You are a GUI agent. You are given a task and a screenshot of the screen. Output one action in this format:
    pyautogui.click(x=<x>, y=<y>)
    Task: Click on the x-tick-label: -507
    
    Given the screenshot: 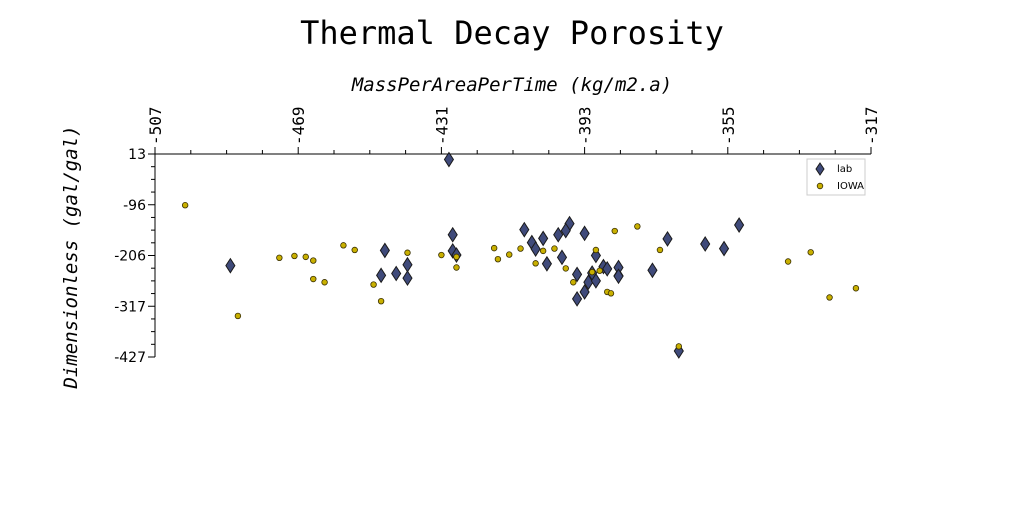 What is the action you would take?
    pyautogui.click(x=155, y=125)
    